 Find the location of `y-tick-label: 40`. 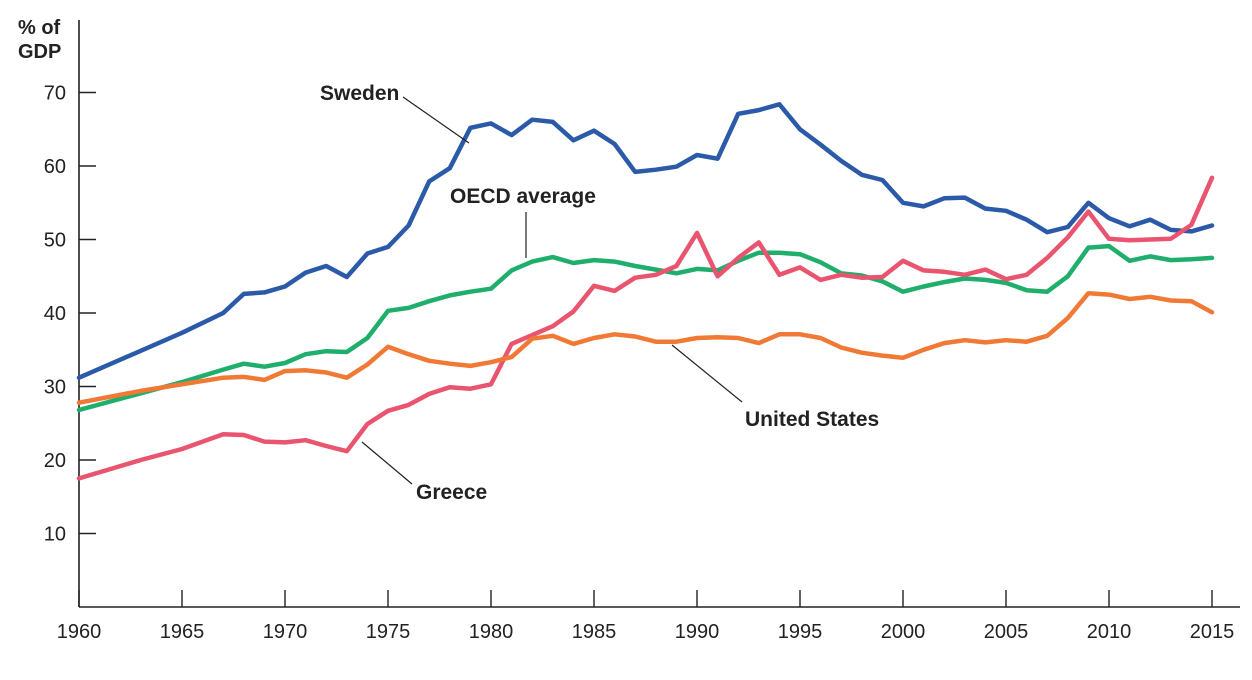

y-tick-label: 40 is located at coordinates (55, 314).